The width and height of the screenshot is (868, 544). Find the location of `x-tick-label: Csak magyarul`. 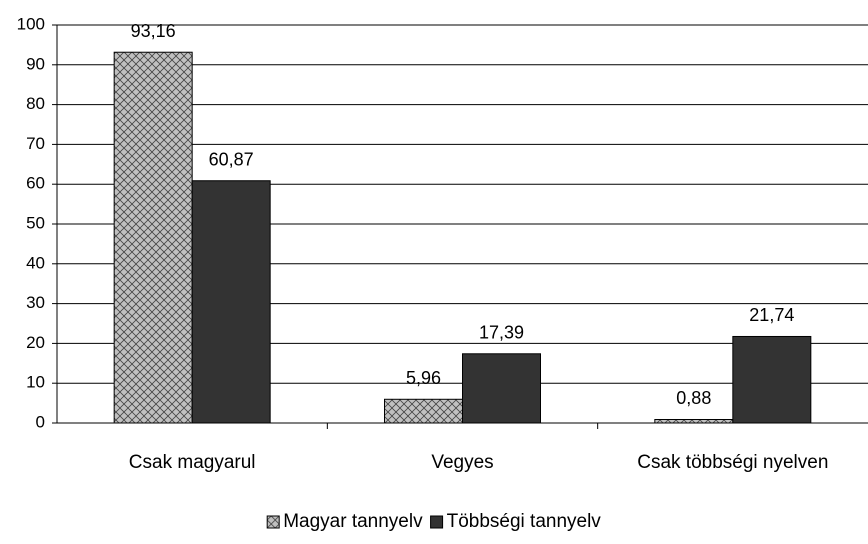

x-tick-label: Csak magyarul is located at coordinates (192, 462).